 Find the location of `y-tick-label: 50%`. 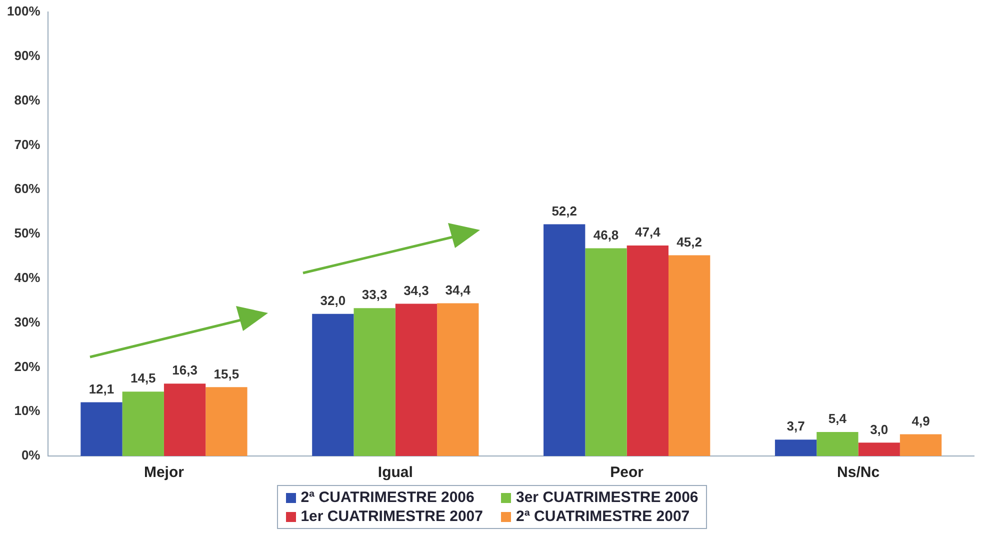

y-tick-label: 50% is located at coordinates (27, 233).